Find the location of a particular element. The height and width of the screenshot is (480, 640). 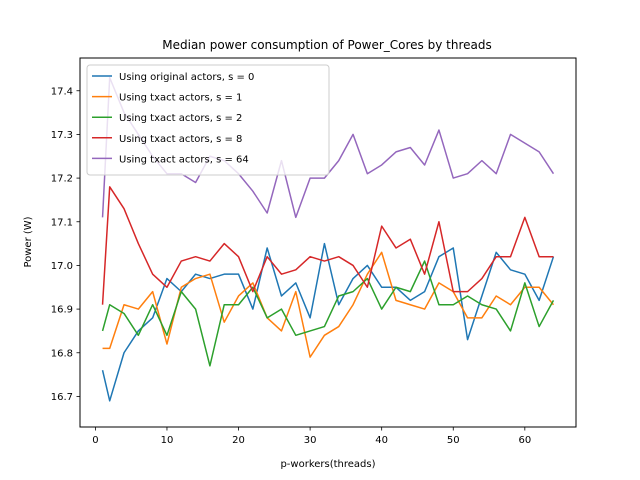

y-axis: 16.7 16.8 16.9 17.0 17.1 17.2 17.3 17.4 is located at coordinates (65, 244).